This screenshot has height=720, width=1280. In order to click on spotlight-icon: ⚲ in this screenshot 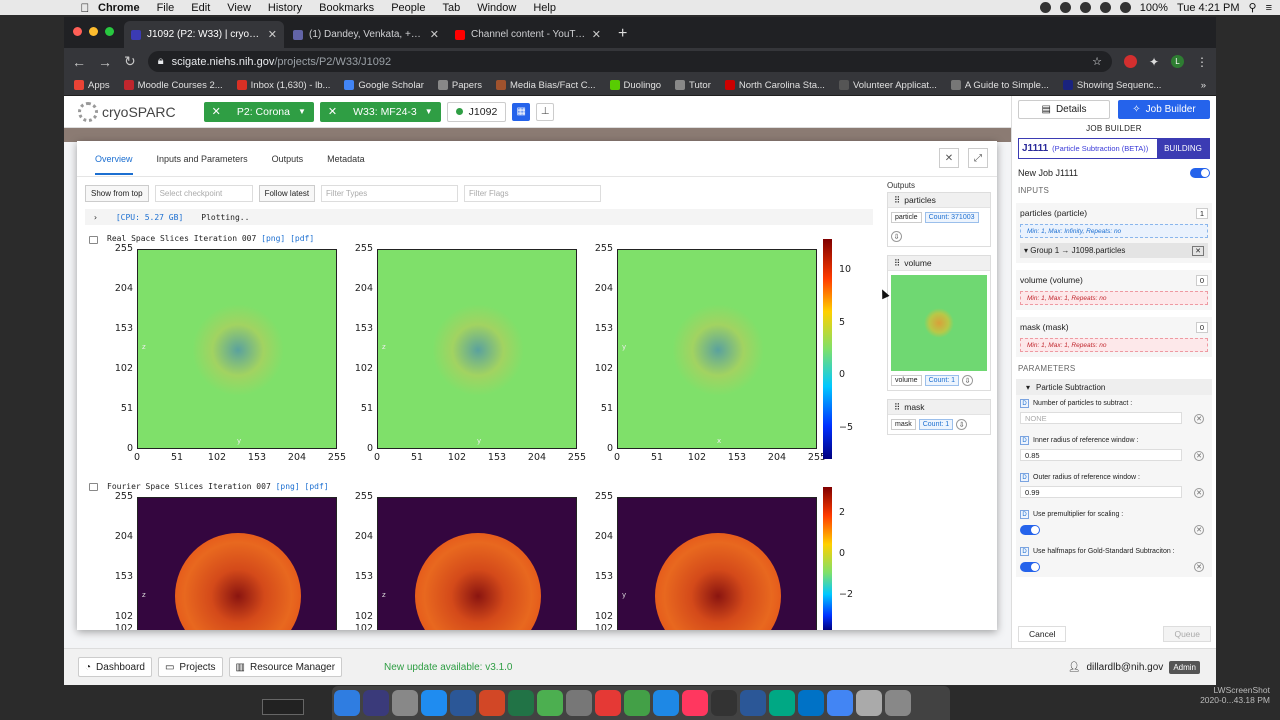, I will do `click(1252, 8)`.